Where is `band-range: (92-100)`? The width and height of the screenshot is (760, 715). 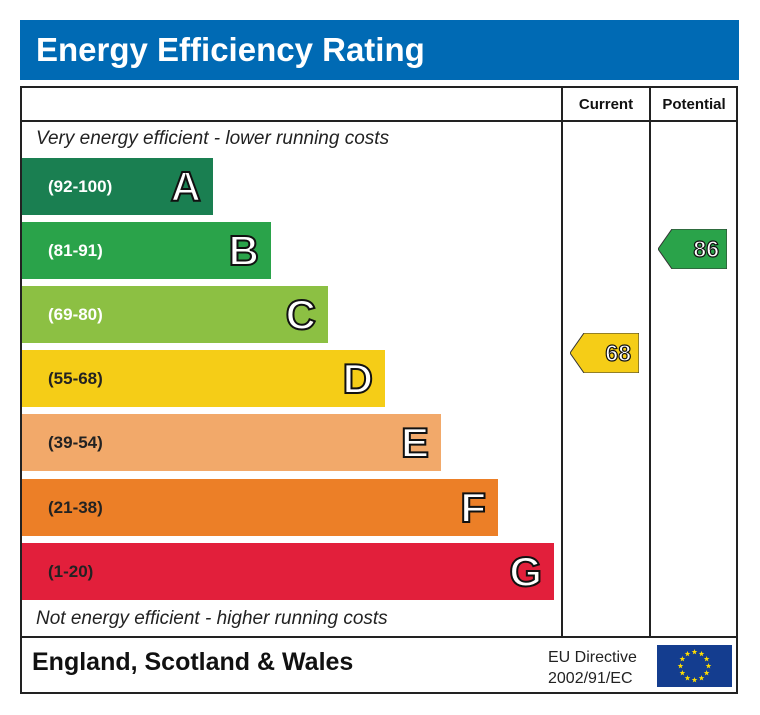 band-range: (92-100) is located at coordinates (80, 186).